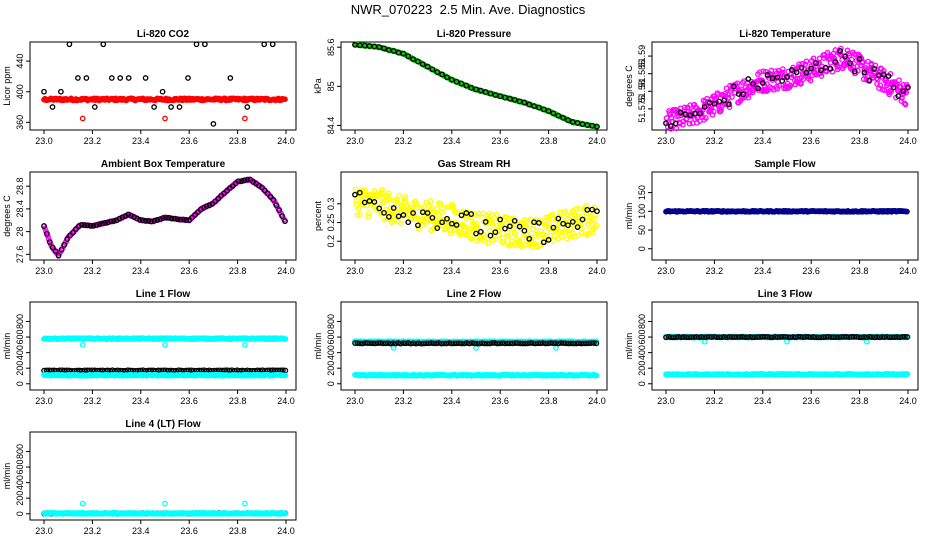 The width and height of the screenshot is (936, 540). I want to click on y-axis-label: ml/min, so click(629, 216).